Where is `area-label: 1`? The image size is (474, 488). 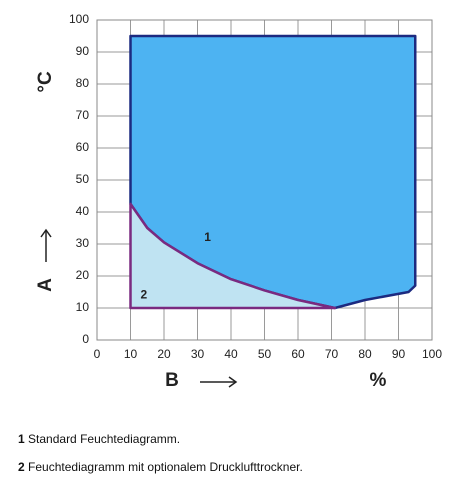
area-label: 1 is located at coordinates (207, 237).